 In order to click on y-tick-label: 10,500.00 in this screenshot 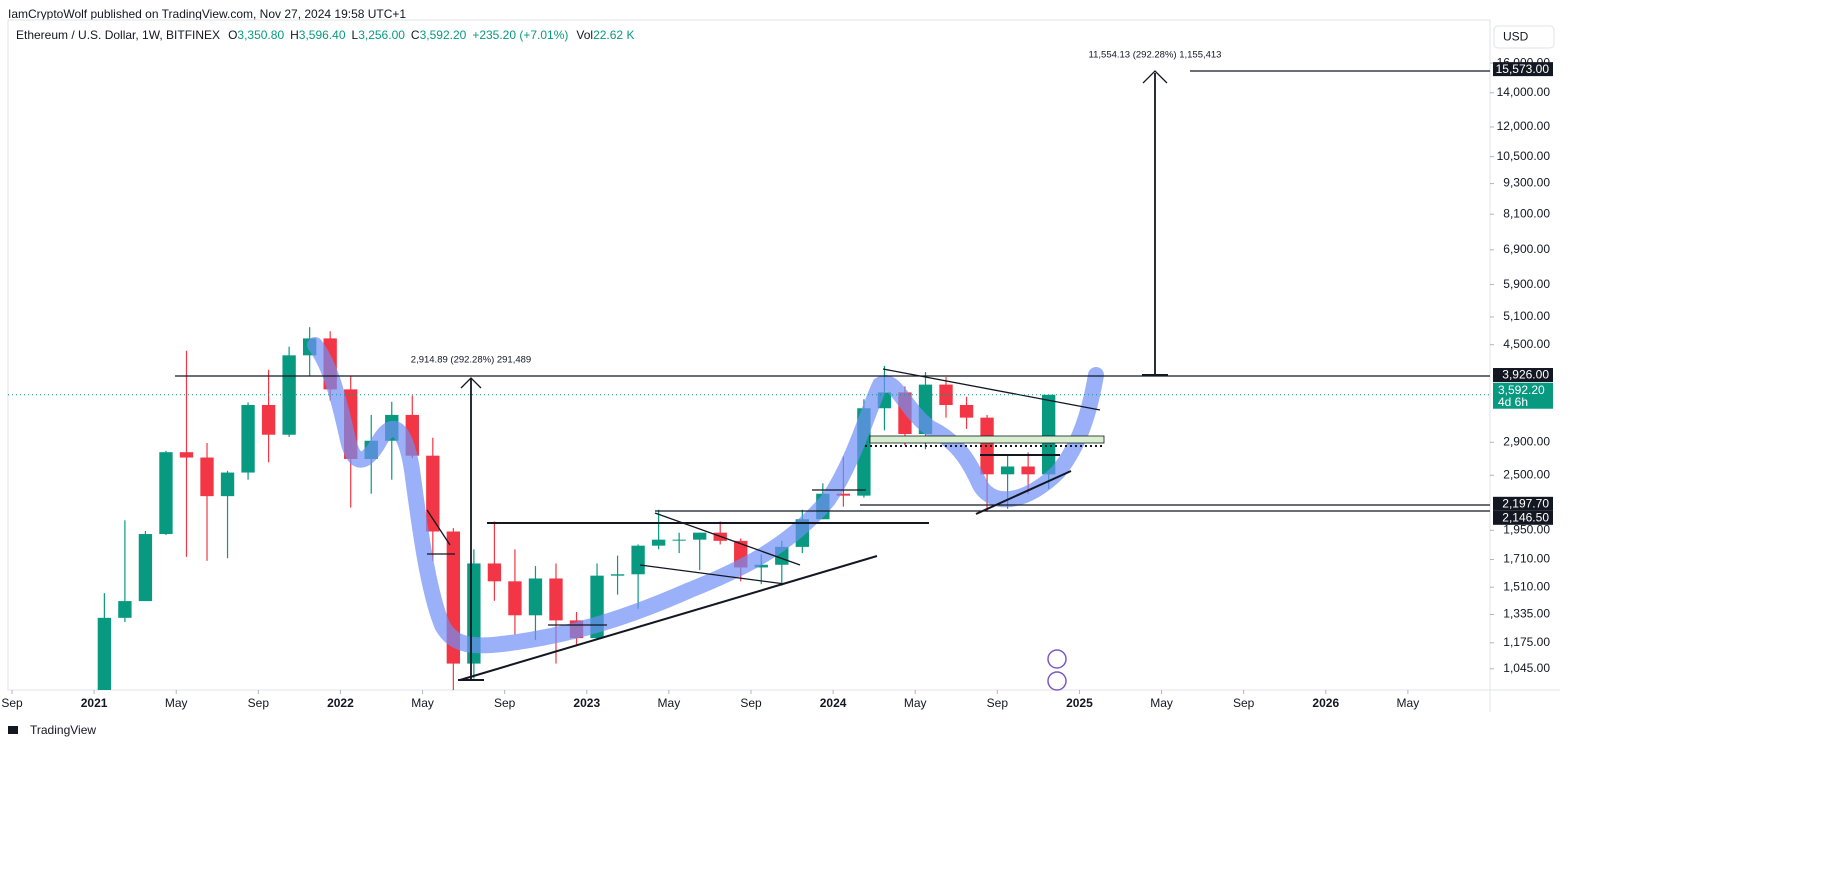, I will do `click(1524, 156)`.